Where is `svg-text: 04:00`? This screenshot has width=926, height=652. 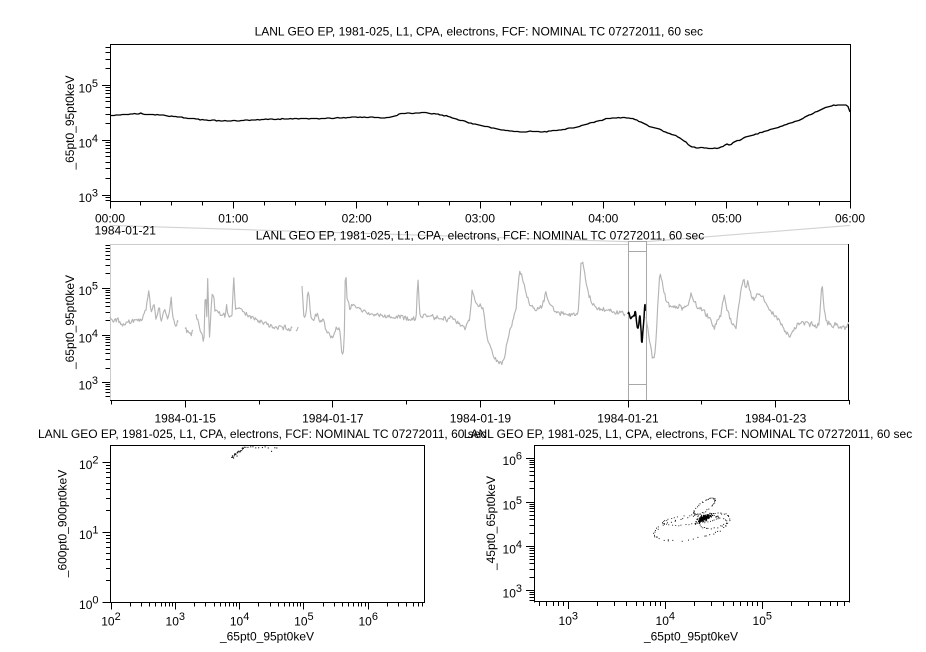
svg-text: 04:00 is located at coordinates (603, 219).